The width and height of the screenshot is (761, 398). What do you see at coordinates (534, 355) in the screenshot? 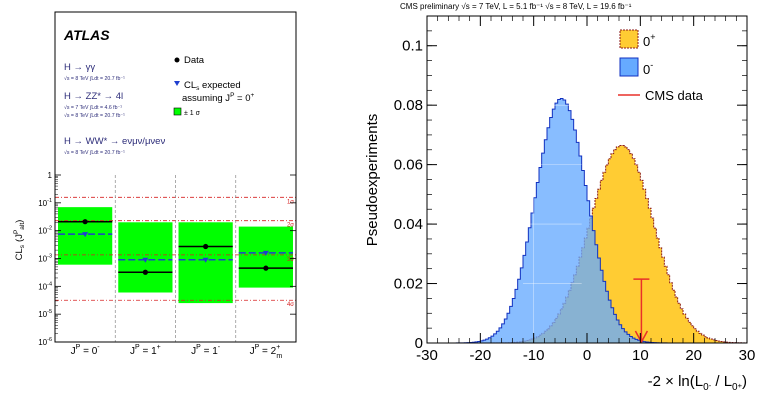
I see `x-tick-label: -10` at bounding box center [534, 355].